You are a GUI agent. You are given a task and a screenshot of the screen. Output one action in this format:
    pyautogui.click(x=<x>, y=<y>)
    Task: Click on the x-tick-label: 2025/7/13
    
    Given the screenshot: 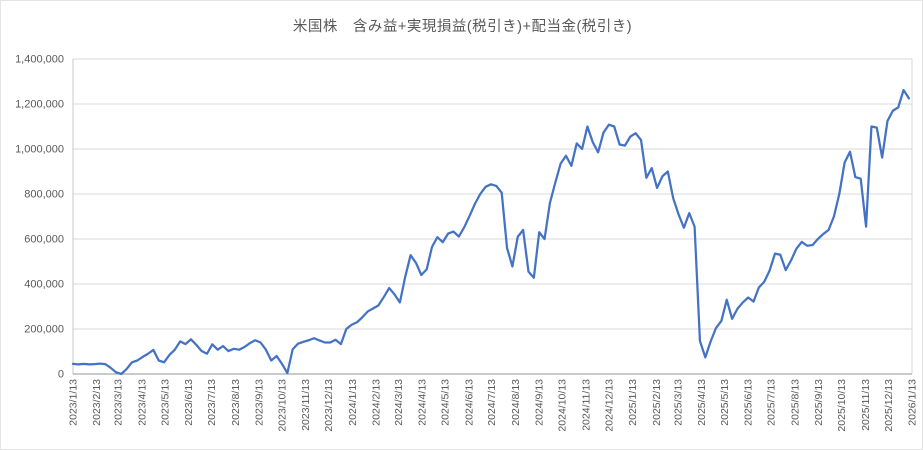 What is the action you would take?
    pyautogui.click(x=772, y=402)
    